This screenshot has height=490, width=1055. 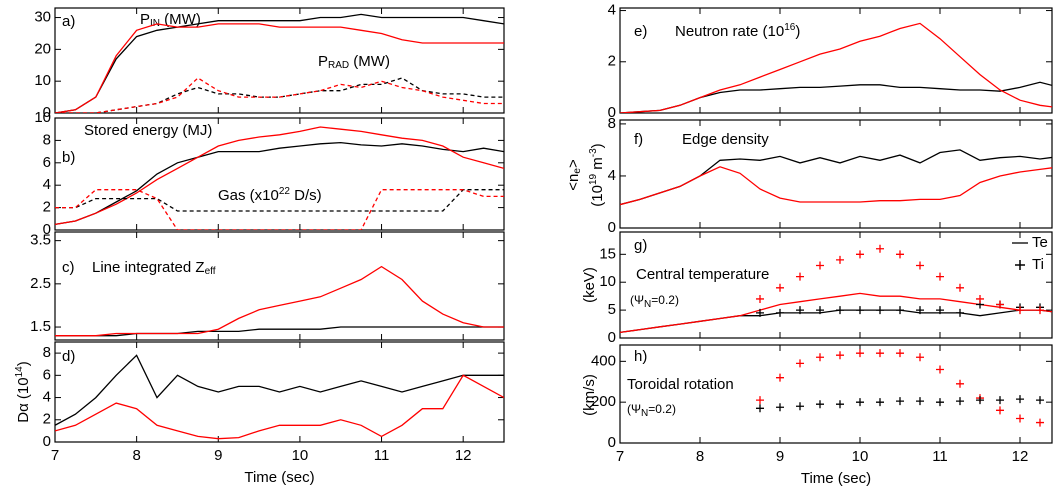 I want to click on panel-label: h), so click(x=640, y=356).